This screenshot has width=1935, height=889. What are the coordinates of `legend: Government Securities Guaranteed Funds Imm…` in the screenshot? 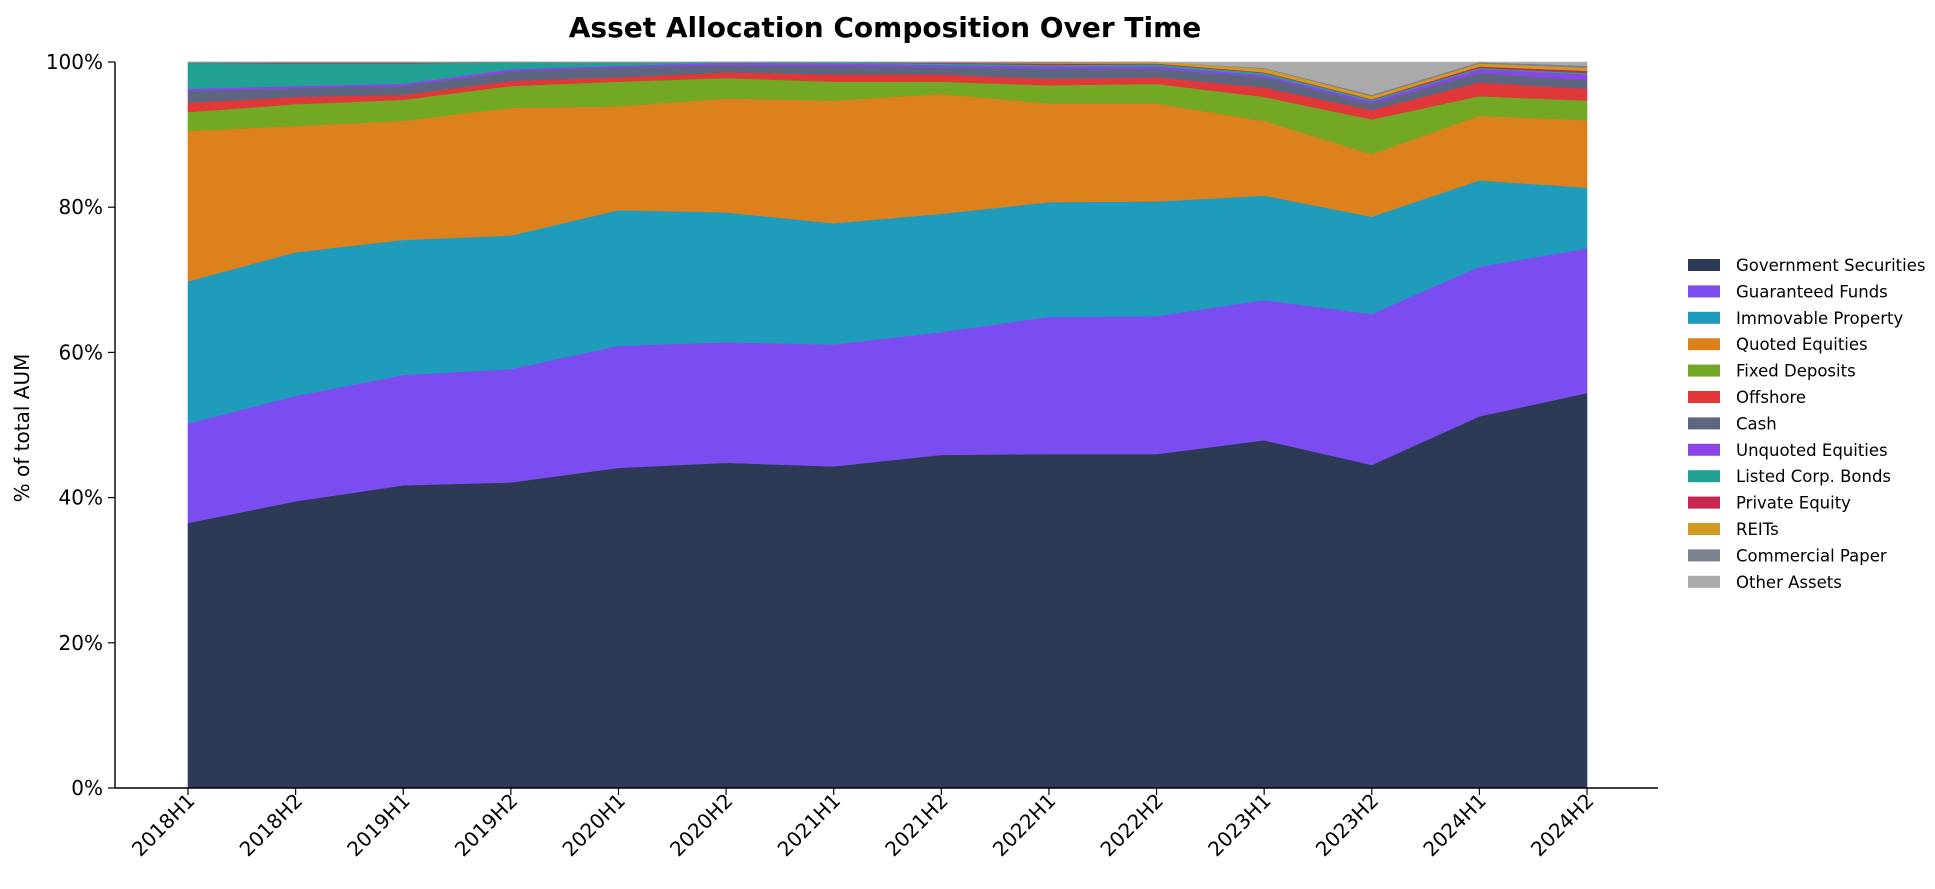 It's located at (1806, 424).